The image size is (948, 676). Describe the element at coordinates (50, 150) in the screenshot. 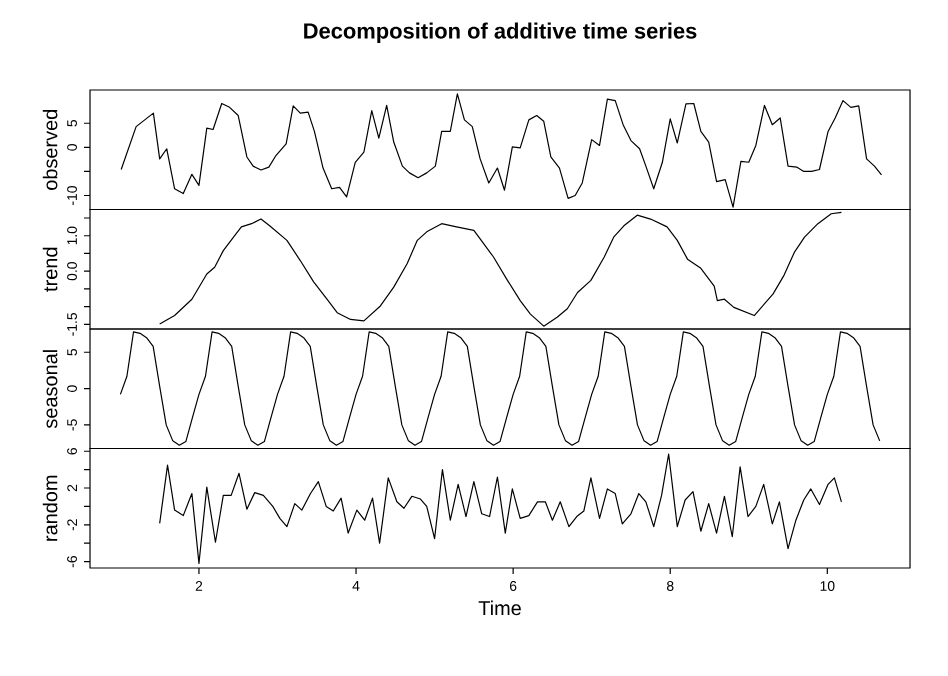

I see `y-axis-title: observed` at that location.